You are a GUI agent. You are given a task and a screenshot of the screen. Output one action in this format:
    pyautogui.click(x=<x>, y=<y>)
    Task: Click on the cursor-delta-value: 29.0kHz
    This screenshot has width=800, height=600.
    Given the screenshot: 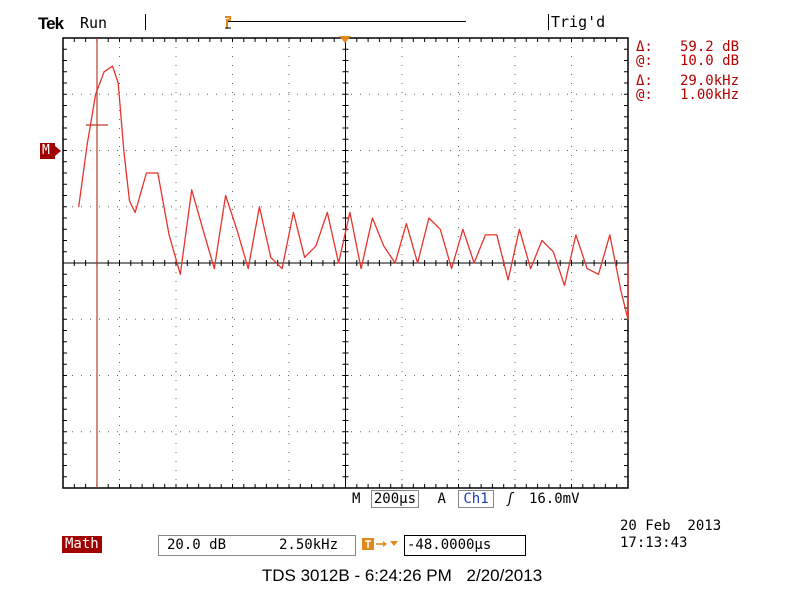 What is the action you would take?
    pyautogui.click(x=710, y=81)
    